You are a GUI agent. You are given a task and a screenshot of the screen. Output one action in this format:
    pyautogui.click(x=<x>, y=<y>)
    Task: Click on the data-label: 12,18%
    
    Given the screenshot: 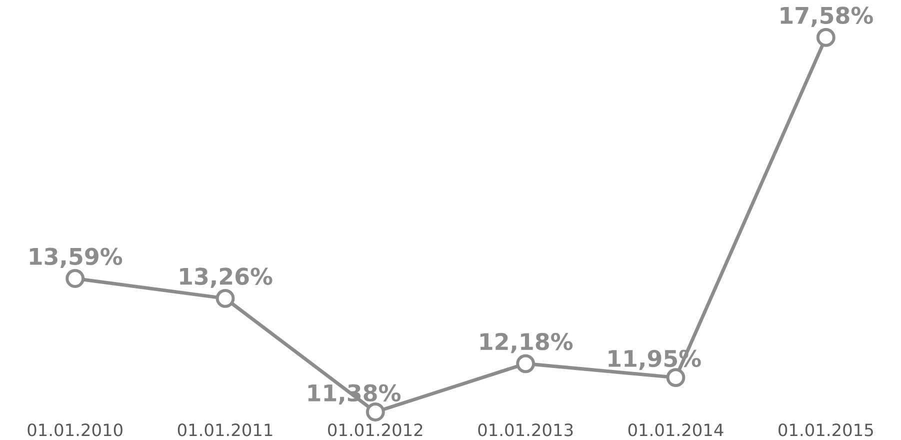 What is the action you would take?
    pyautogui.click(x=526, y=343)
    